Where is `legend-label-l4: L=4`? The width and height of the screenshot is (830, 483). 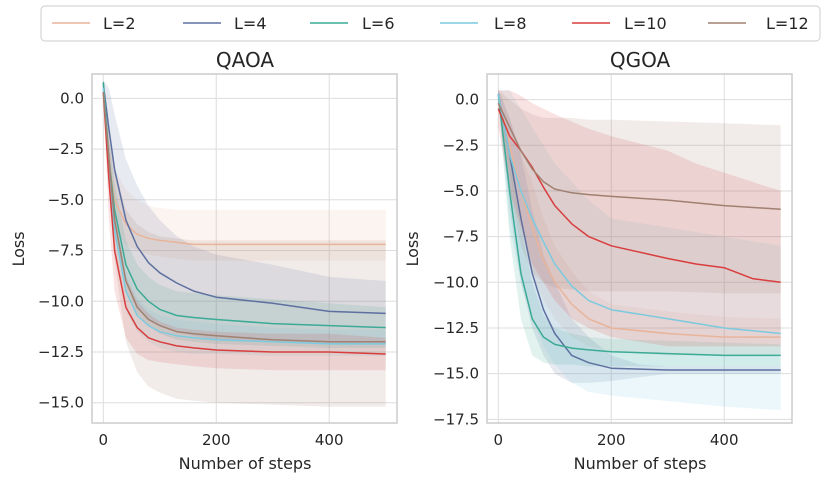
legend-label-l4: L=4 is located at coordinates (250, 23).